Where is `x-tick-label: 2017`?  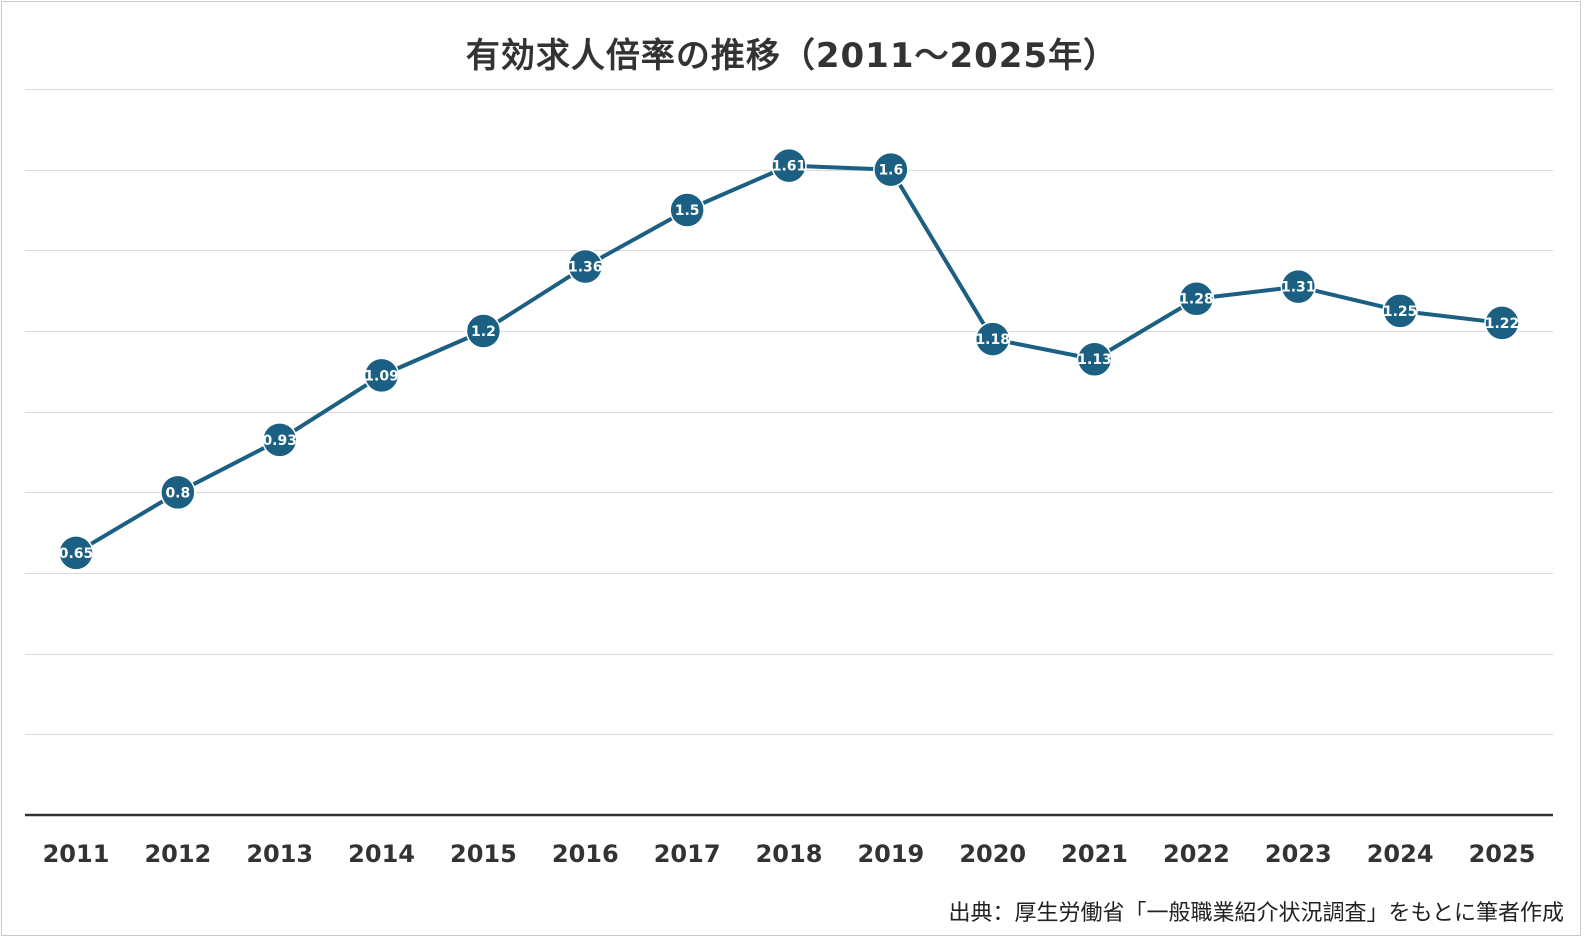 x-tick-label: 2017 is located at coordinates (687, 854).